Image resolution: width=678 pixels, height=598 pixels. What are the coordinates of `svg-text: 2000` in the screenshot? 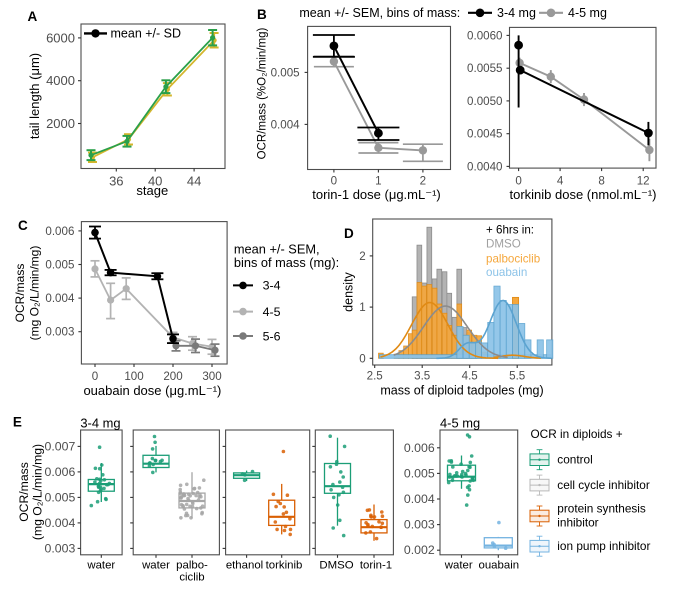 It's located at (60, 123).